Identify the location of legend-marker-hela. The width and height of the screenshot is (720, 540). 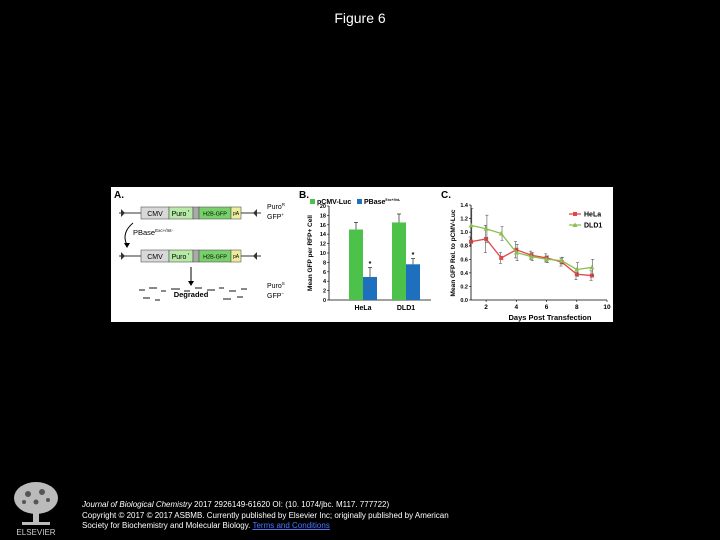
(575, 214).